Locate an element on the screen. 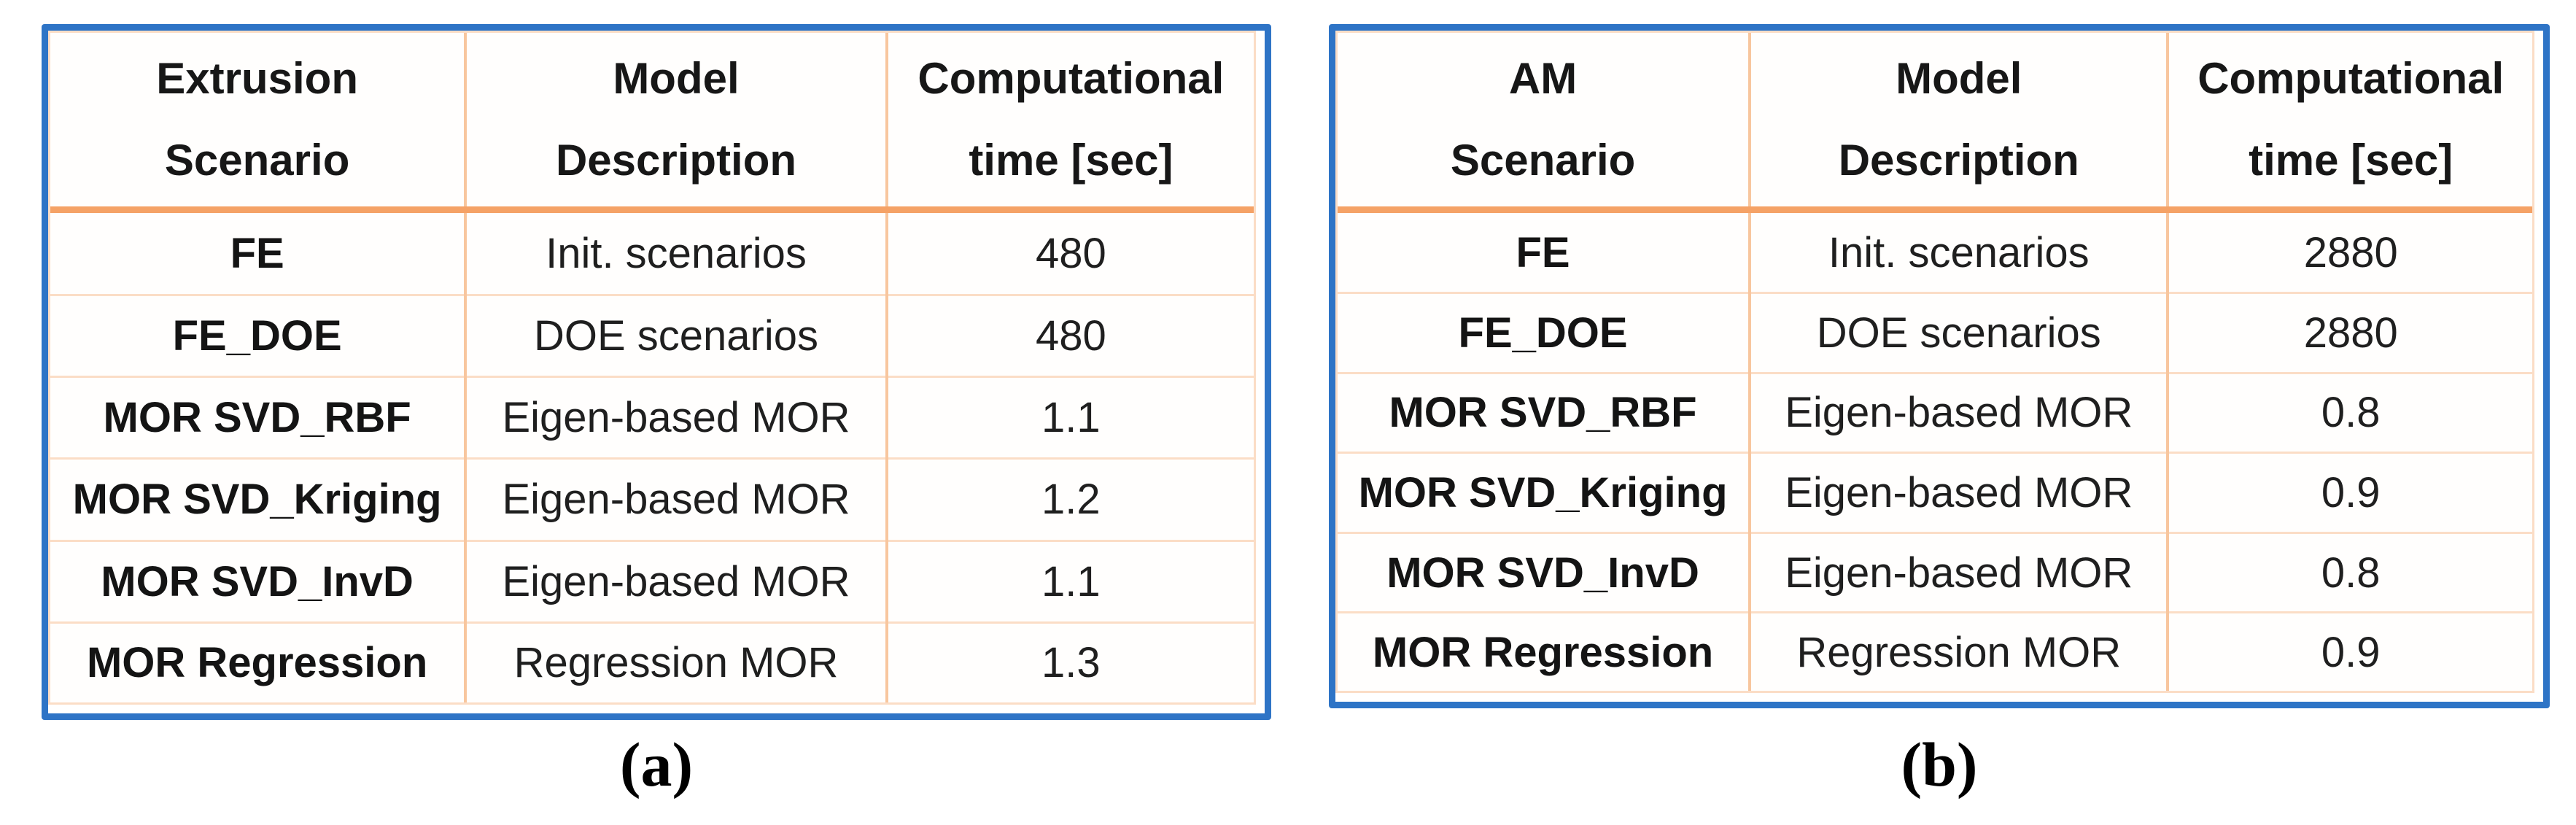 This screenshot has width=2576, height=825. table-row: FE Init. scenarios 480 is located at coordinates (652, 250).